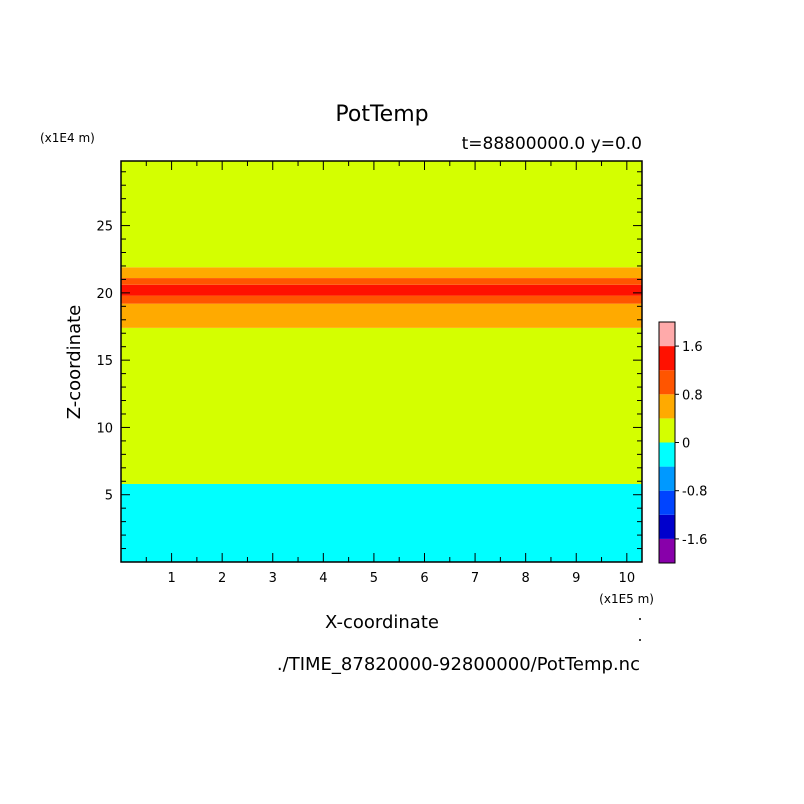 This screenshot has width=804, height=804. I want to click on x-tick-label: 2, so click(222, 578).